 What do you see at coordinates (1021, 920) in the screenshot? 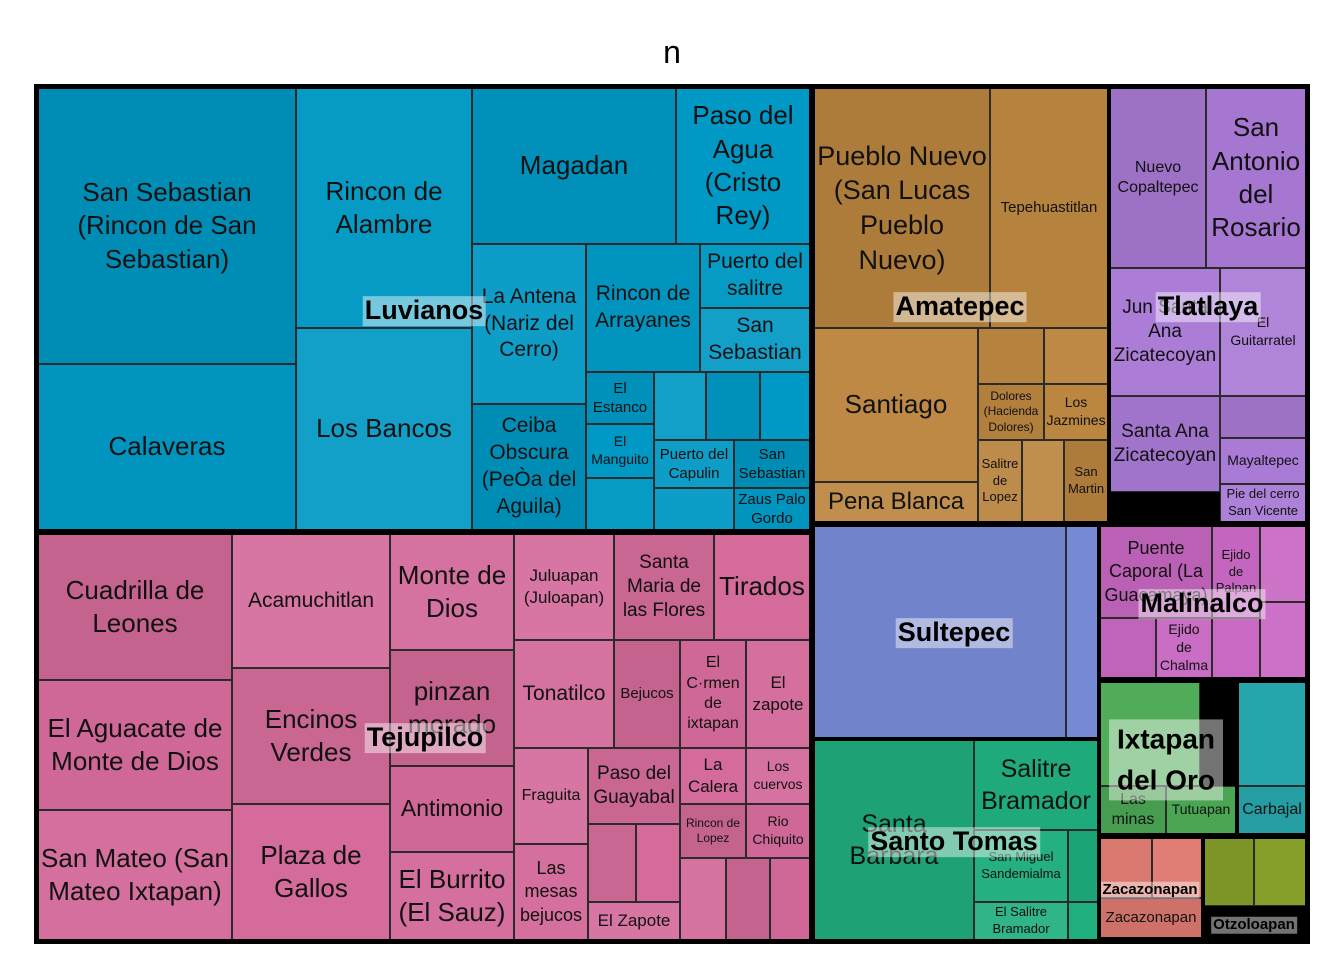
I see `tile-label: El Salitre Bramador` at bounding box center [1021, 920].